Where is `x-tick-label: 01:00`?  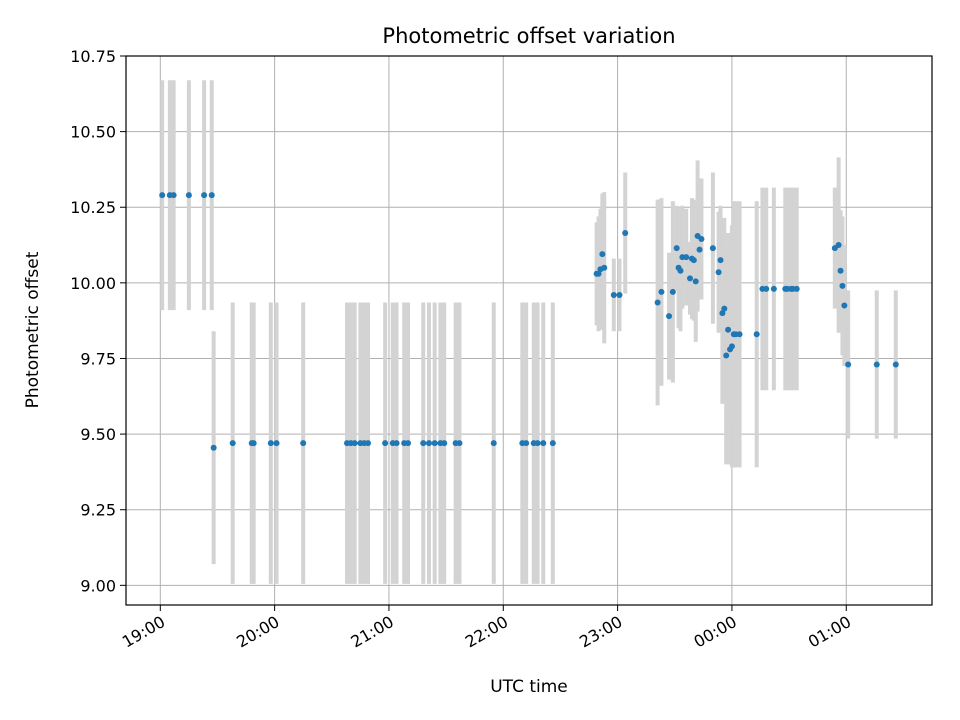 x-tick-label: 01:00 is located at coordinates (829, 632).